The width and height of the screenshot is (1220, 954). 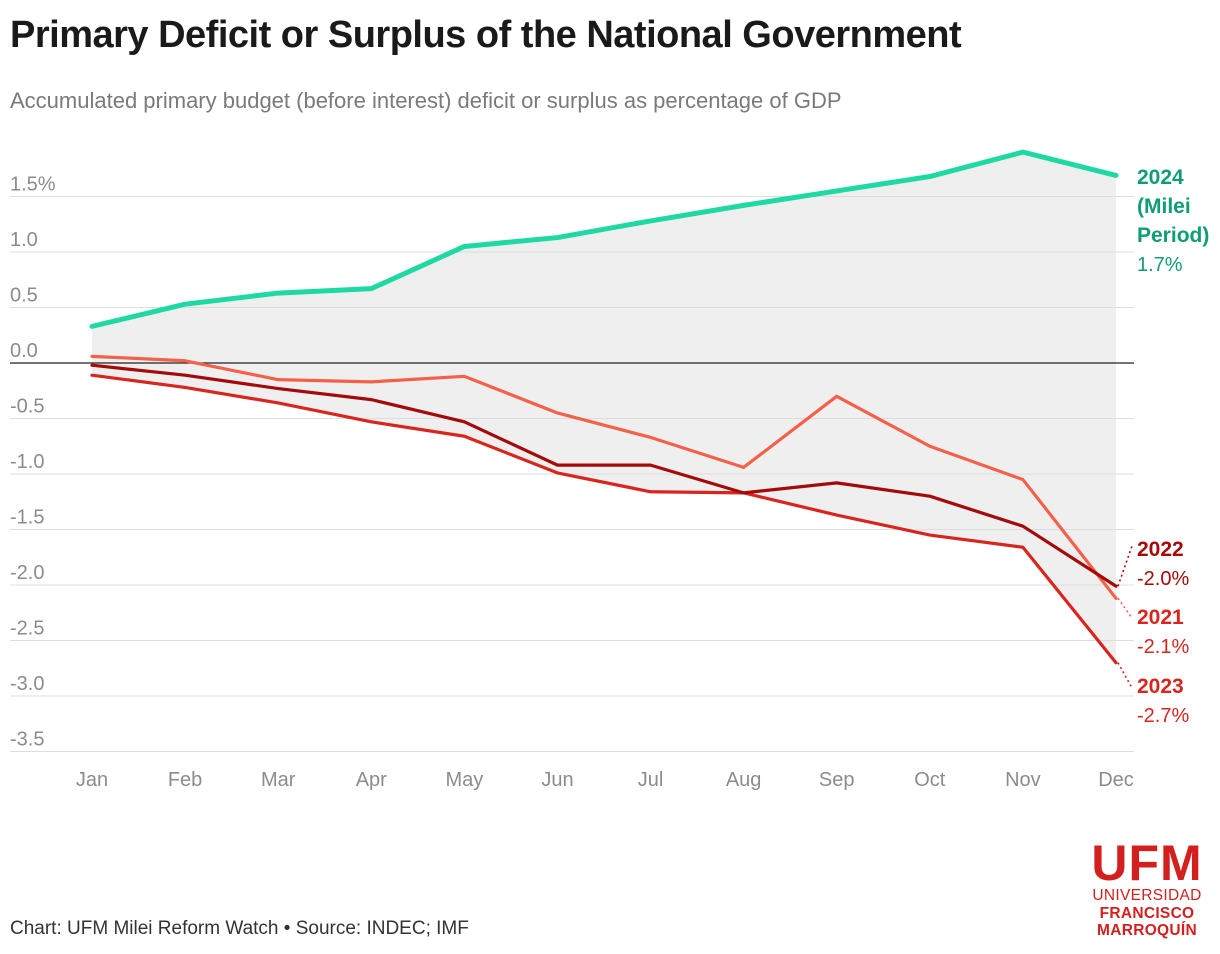 What do you see at coordinates (1147, 895) in the screenshot?
I see `logo-line-1: UNIVERSIDAD` at bounding box center [1147, 895].